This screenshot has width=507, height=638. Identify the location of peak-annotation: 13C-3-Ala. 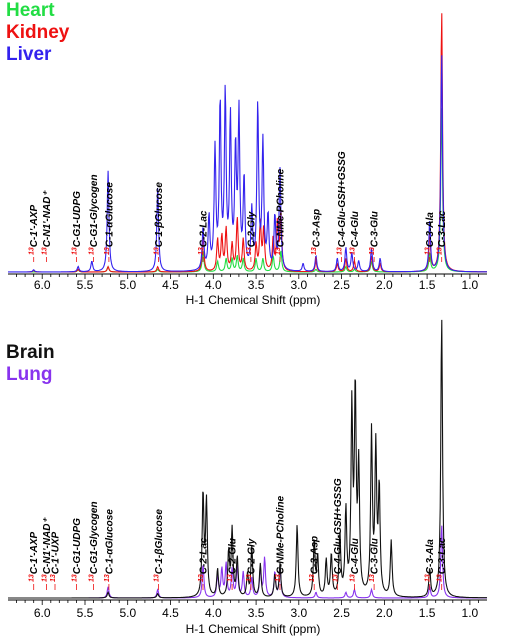
(430, 237).